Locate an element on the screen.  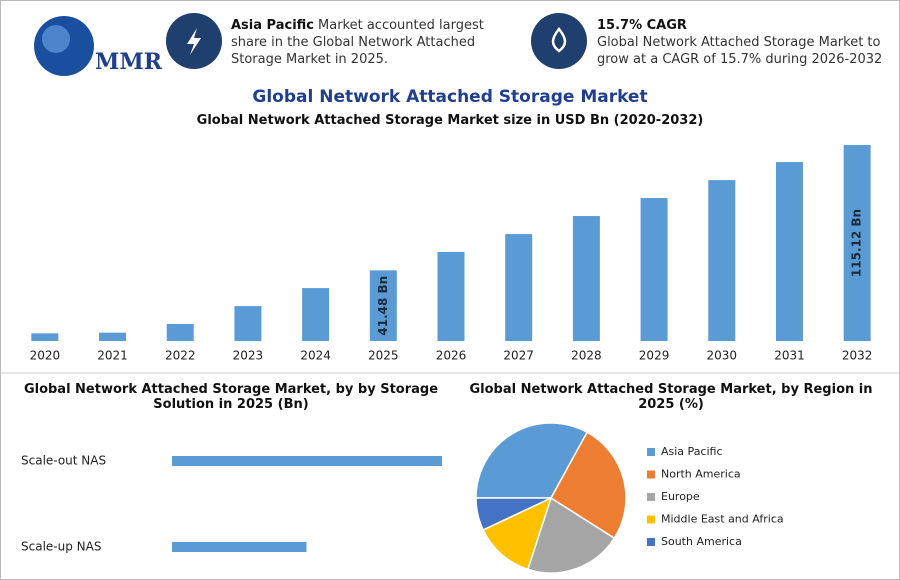
legend-label: Middle East and Africa is located at coordinates (722, 519).